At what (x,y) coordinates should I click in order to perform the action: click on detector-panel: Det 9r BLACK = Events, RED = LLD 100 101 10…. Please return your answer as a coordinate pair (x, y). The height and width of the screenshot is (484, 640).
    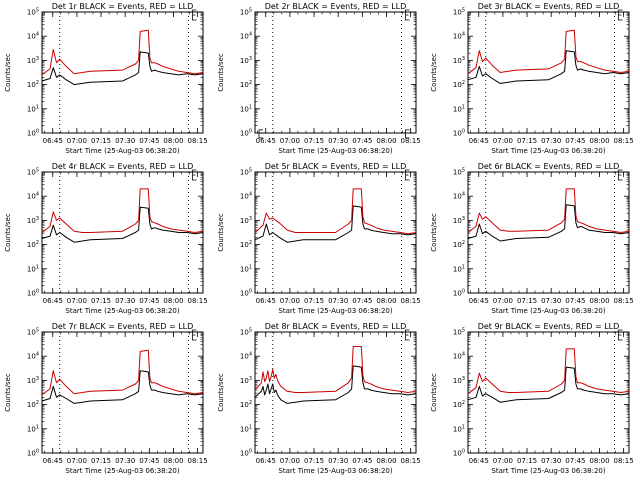
    Looking at the image, I should click on (532, 400).